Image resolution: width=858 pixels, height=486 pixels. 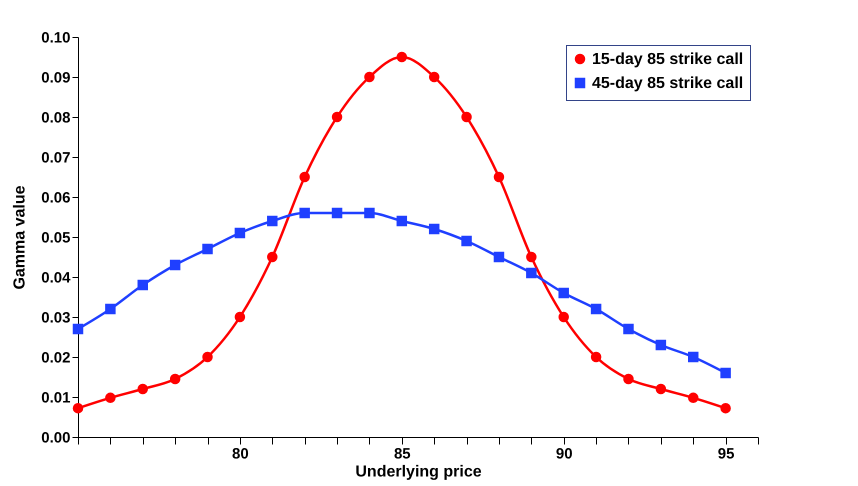 What do you see at coordinates (56, 278) in the screenshot?
I see `y-tick-label: 0.04` at bounding box center [56, 278].